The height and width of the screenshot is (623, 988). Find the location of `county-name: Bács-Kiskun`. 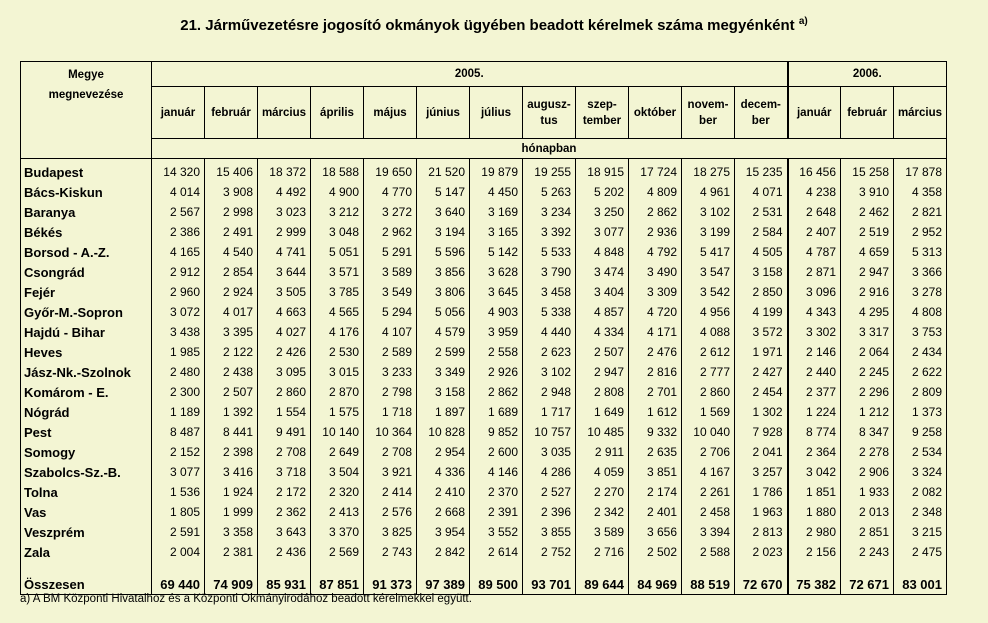

county-name: Bács-Kiskun is located at coordinates (86, 192).